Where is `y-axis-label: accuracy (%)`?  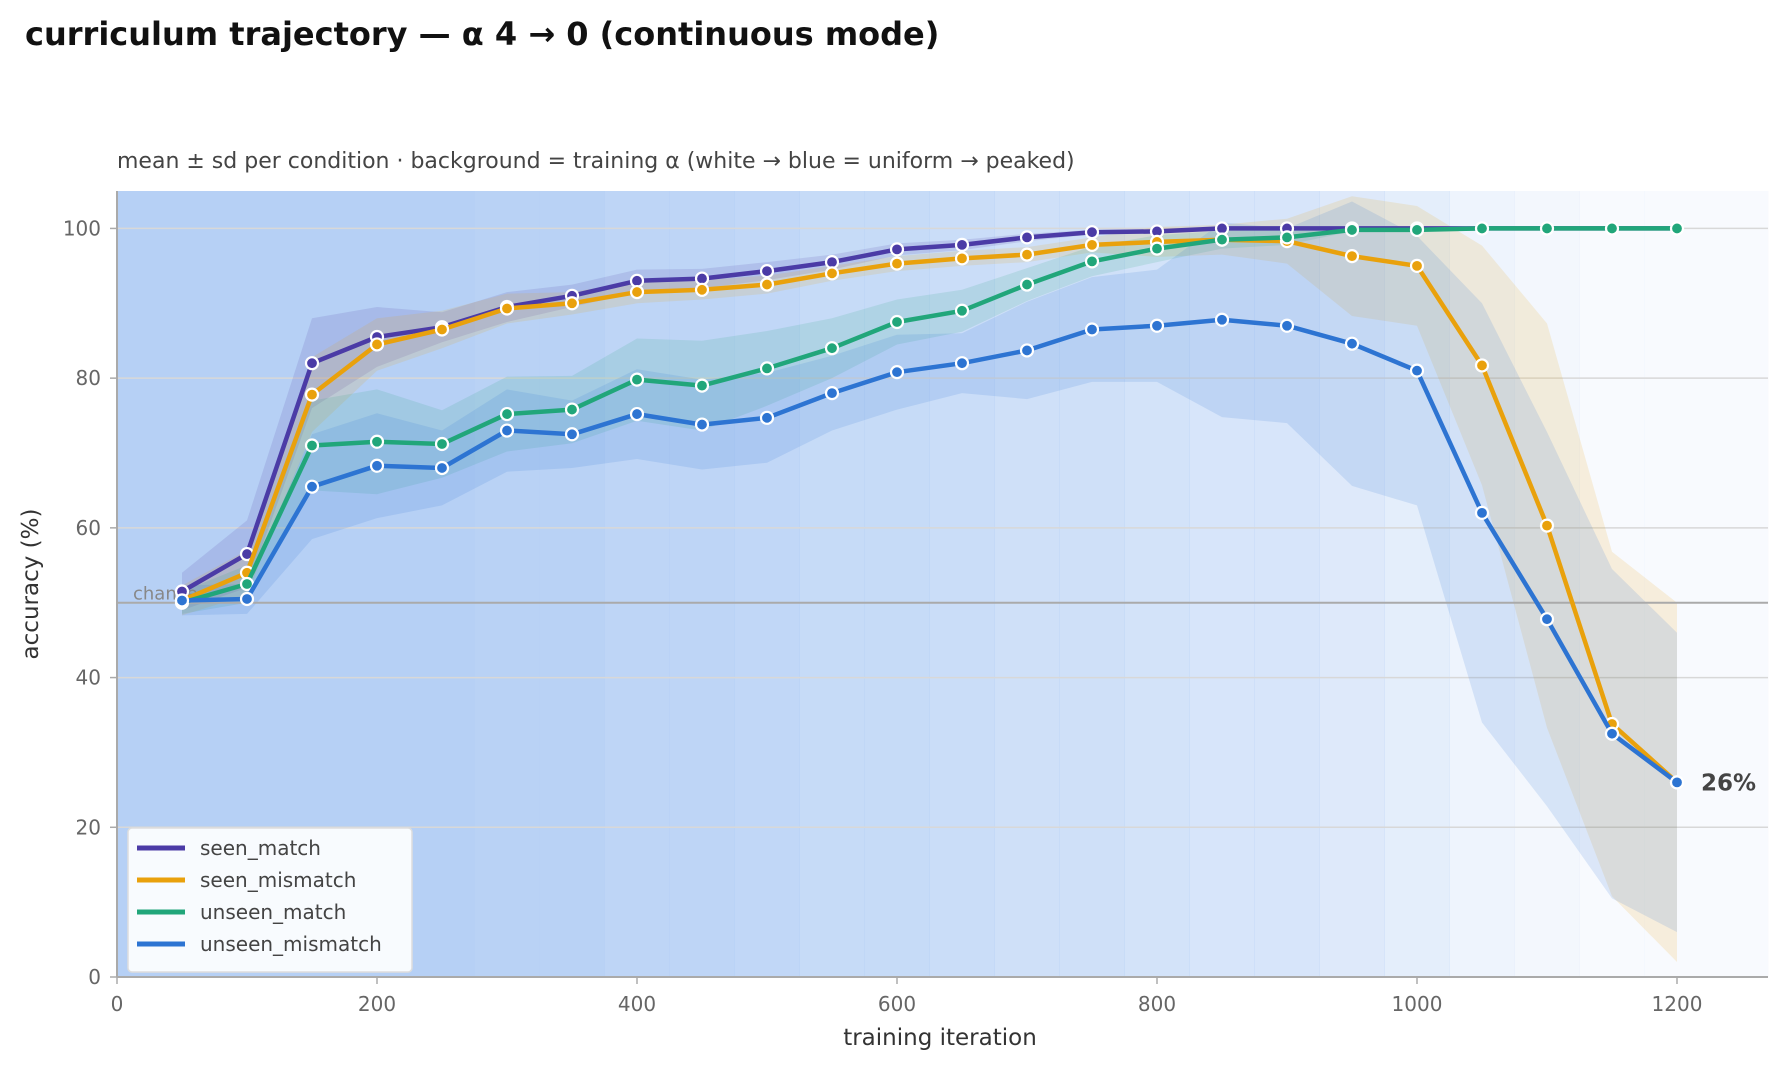 y-axis-label: accuracy (%) is located at coordinates (31, 584).